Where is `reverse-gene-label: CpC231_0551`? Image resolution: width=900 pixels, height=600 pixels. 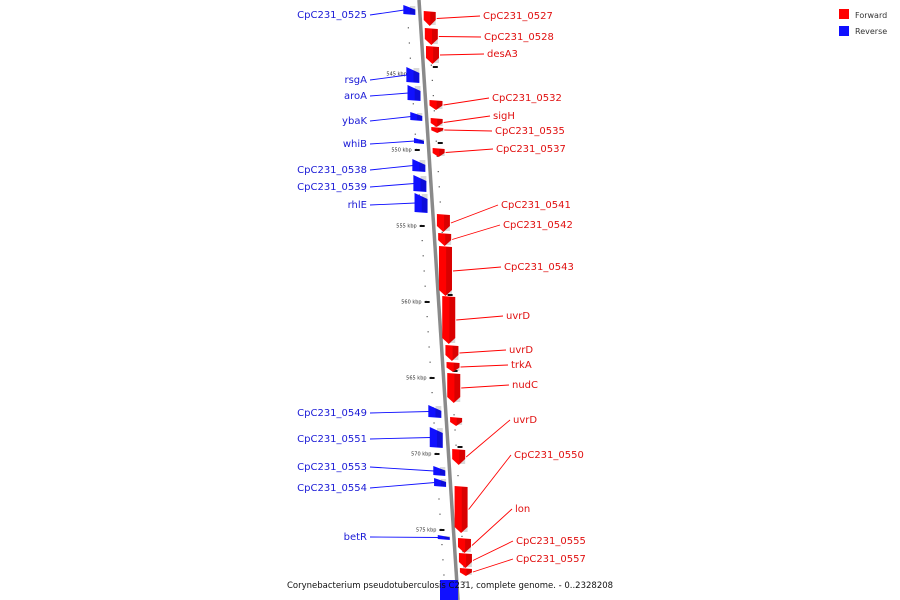 reverse-gene-label: CpC231_0551 is located at coordinates (332, 439).